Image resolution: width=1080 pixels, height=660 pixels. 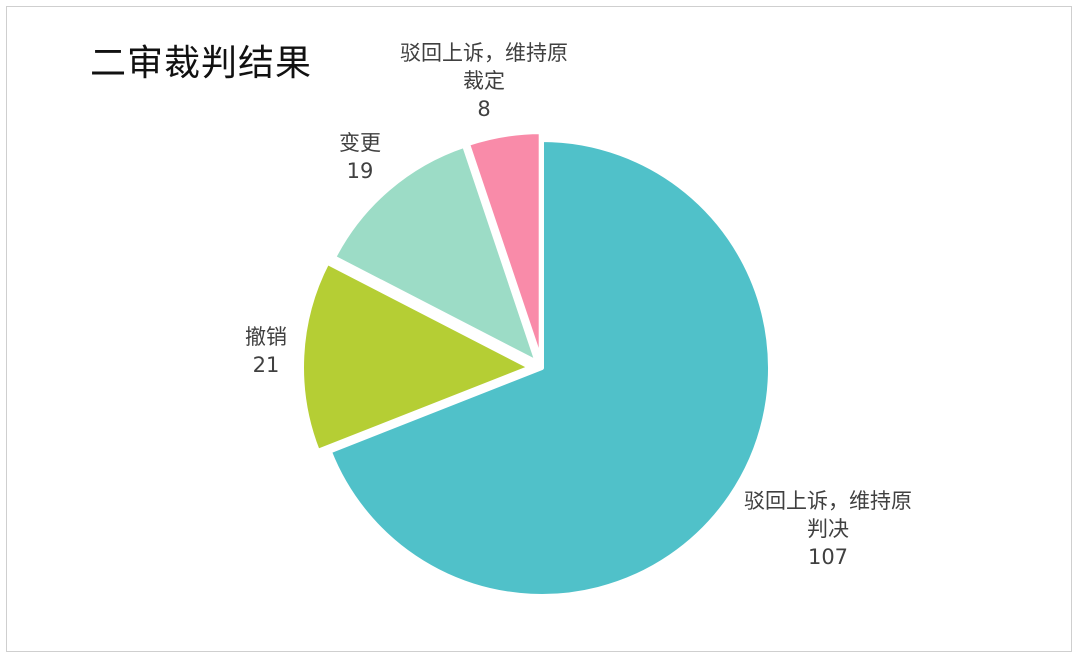 I want to click on slice-category-label: 判决, so click(x=828, y=529).